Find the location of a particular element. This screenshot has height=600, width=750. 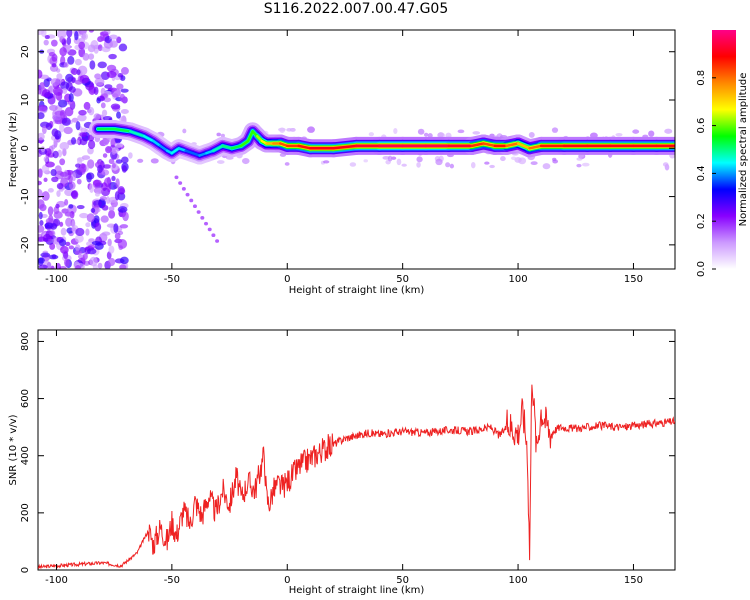

colorbar-label: Normalized spectral amplitude is located at coordinates (743, 150).